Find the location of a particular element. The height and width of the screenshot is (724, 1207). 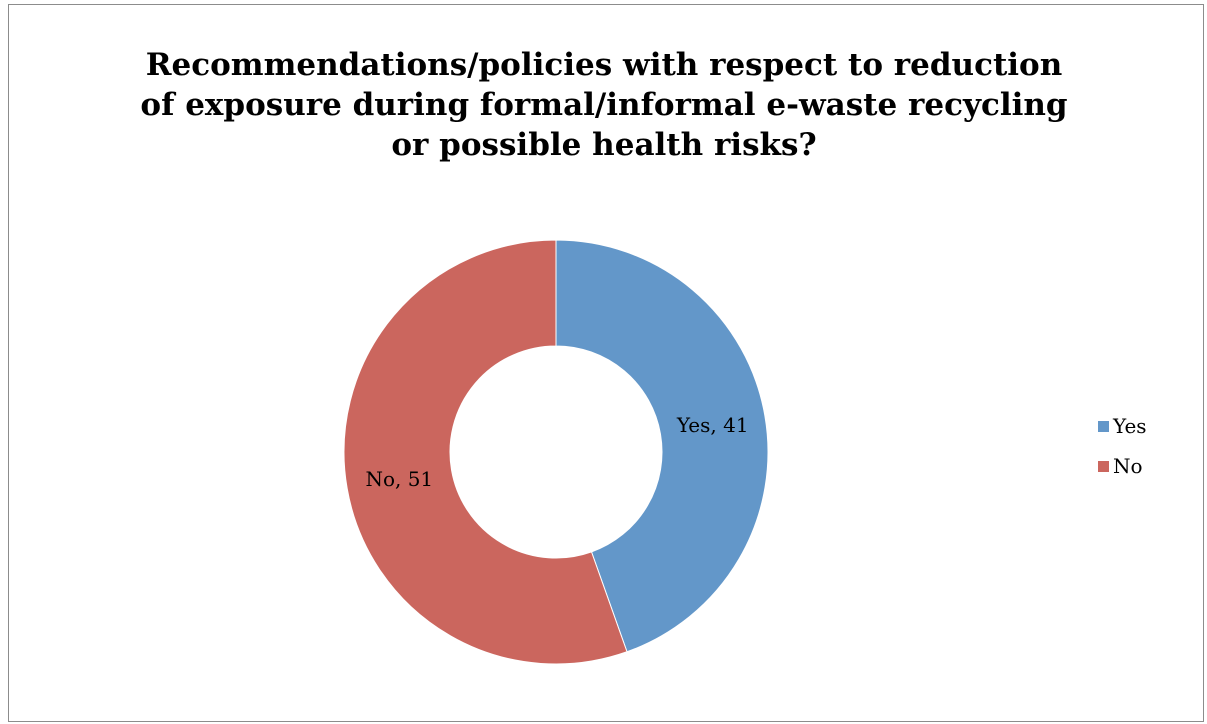

legend-swatch-yes is located at coordinates (1103, 426).